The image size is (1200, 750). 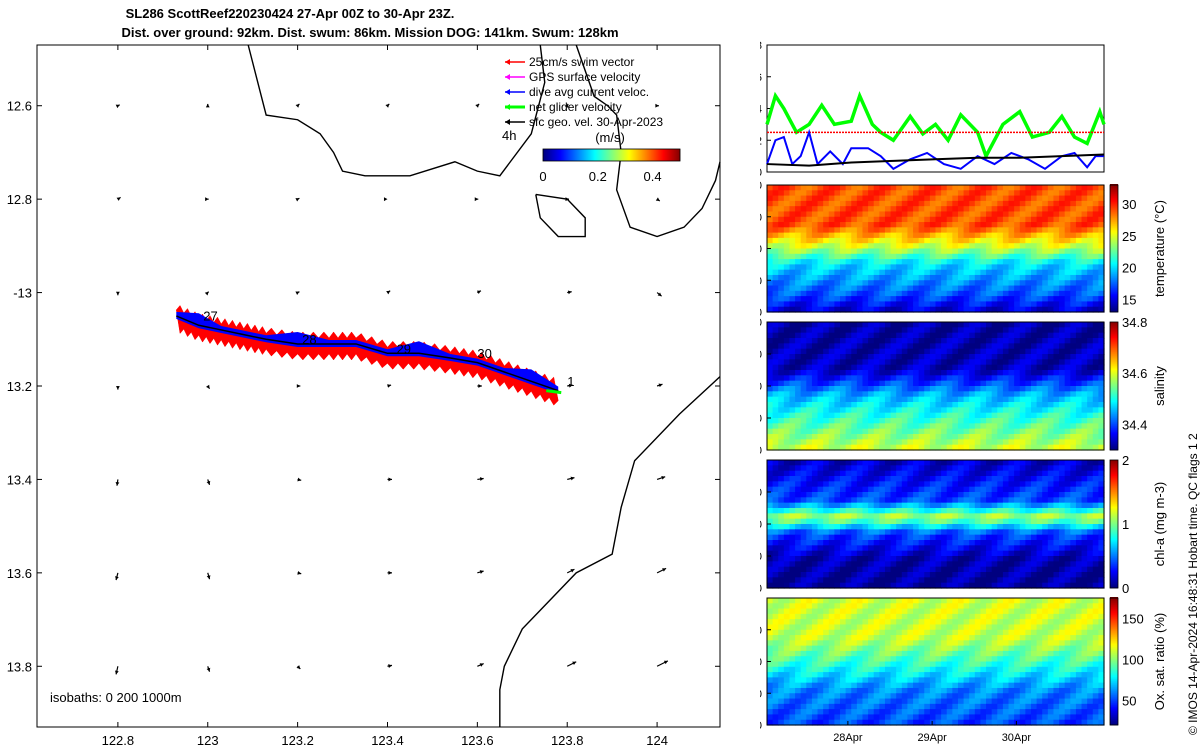 I want to click on current-arrowhead, so click(x=297, y=200).